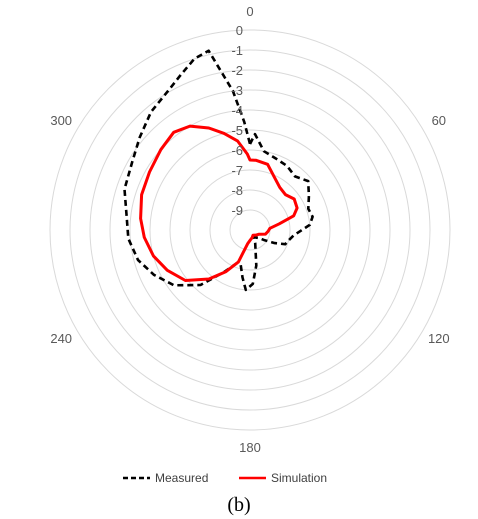 This screenshot has height=519, width=478. I want to click on angular-tick-label: 120, so click(439, 338).